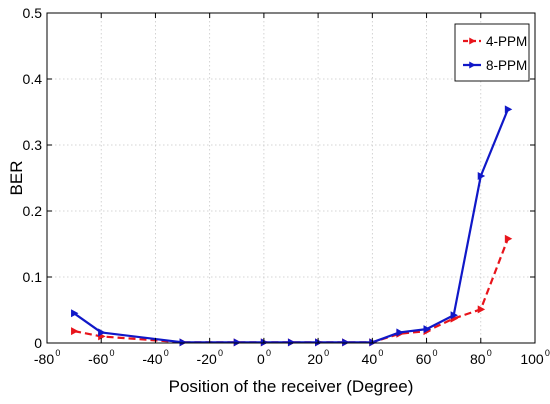  Describe the element at coordinates (315, 359) in the screenshot. I see `x-tick-label: 20` at that location.